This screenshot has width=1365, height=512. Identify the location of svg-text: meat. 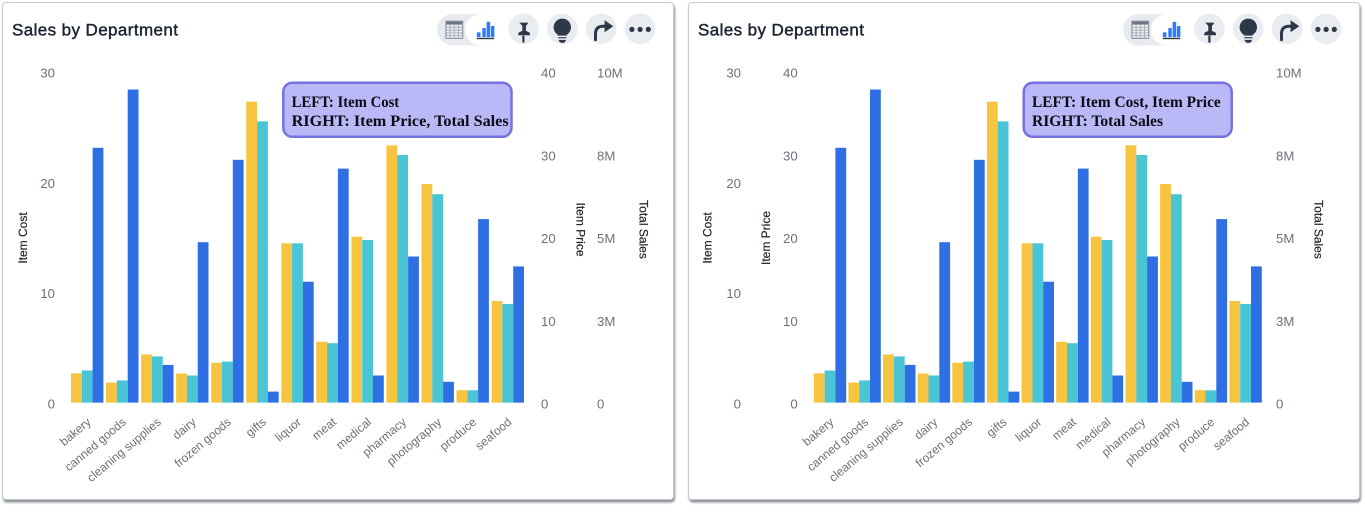
(324, 428).